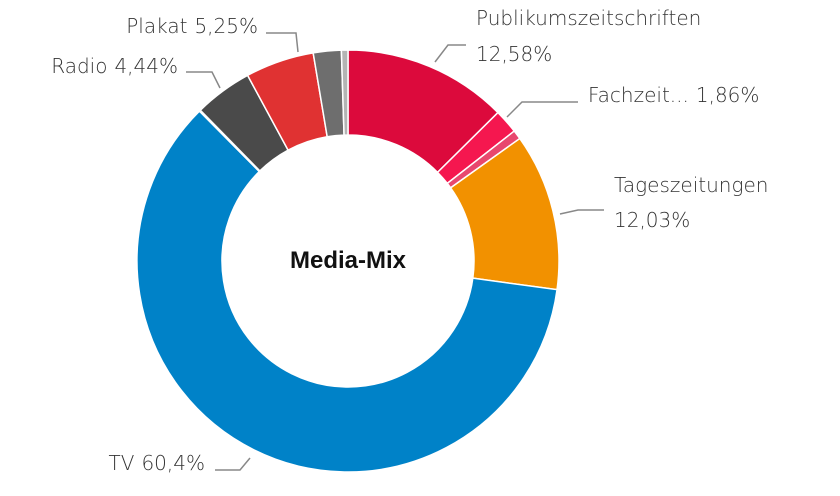 This screenshot has width=840, height=496. Describe the element at coordinates (192, 26) in the screenshot. I see `slice-label: Plakat 5,25%` at that location.